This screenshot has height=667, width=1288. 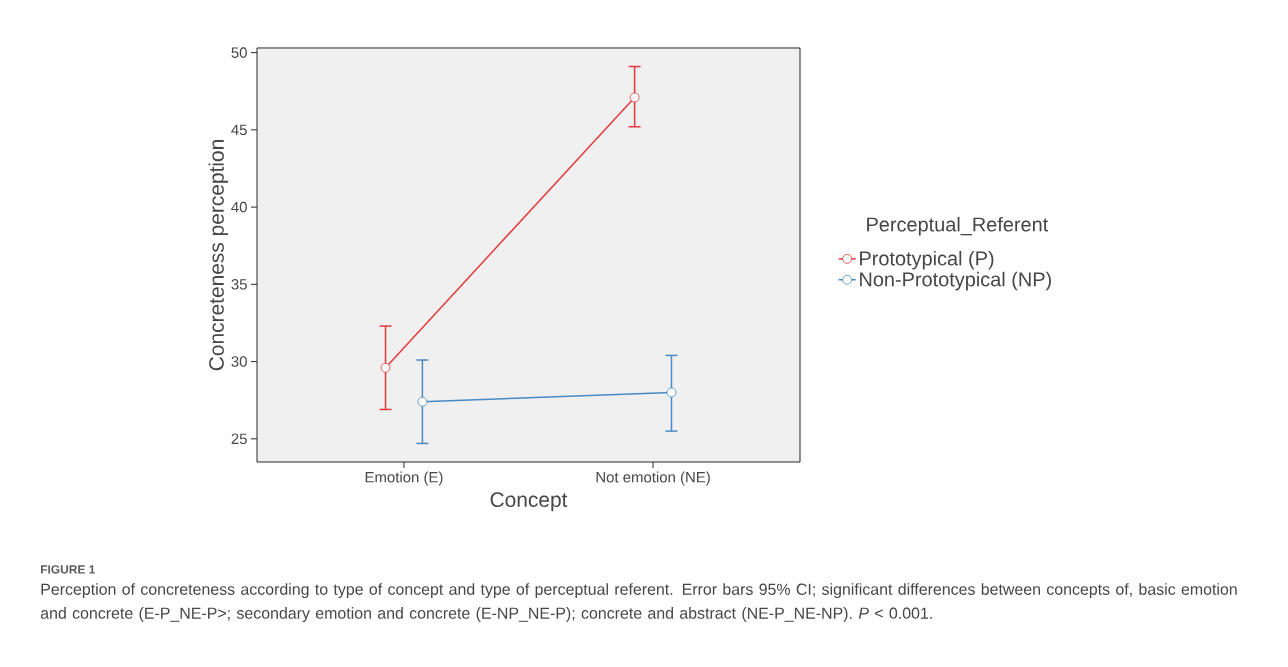 What do you see at coordinates (239, 207) in the screenshot?
I see `y-tick-label: 40` at bounding box center [239, 207].